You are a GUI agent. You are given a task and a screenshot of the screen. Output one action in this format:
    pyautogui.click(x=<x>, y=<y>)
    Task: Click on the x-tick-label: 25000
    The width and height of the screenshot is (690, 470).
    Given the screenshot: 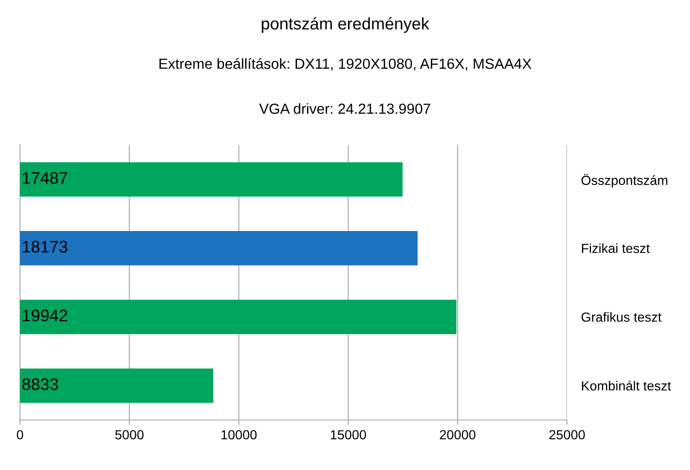 What is the action you would take?
    pyautogui.click(x=567, y=435)
    